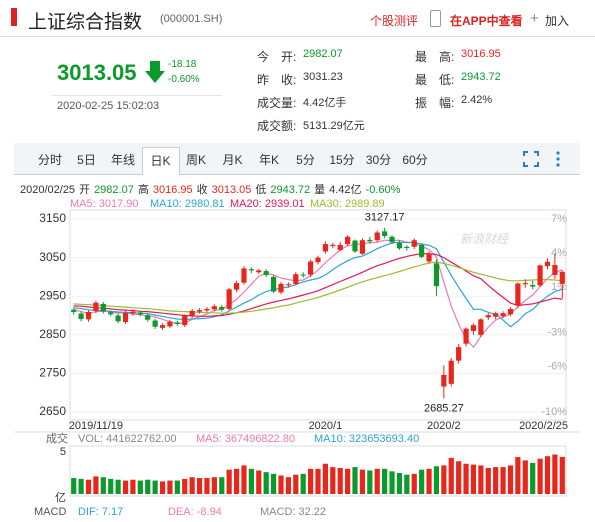 This screenshot has width=595, height=522. What do you see at coordinates (97, 72) in the screenshot?
I see `price: 3013.05` at bounding box center [97, 72].